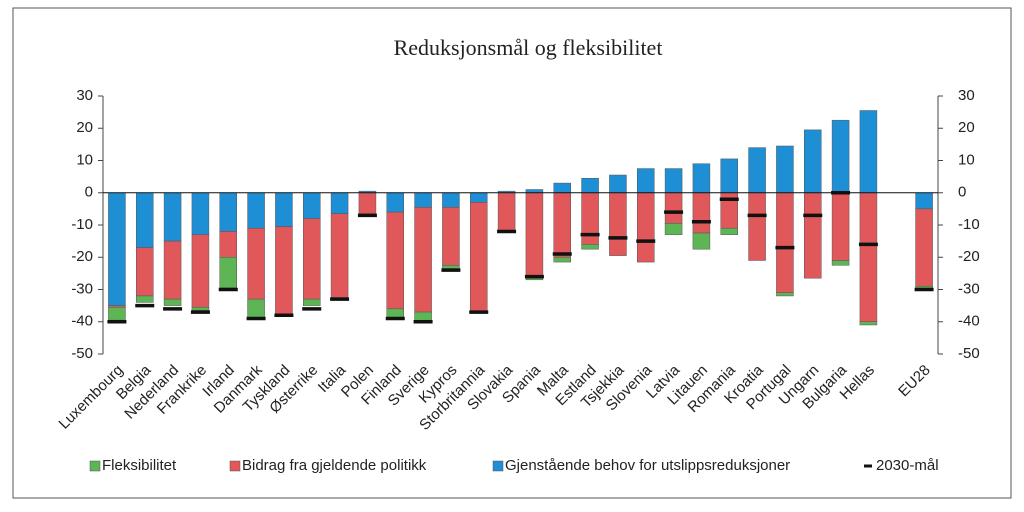 The width and height of the screenshot is (1024, 512). Describe the element at coordinates (82, 224) in the screenshot. I see `y-tick-label: -10` at that location.